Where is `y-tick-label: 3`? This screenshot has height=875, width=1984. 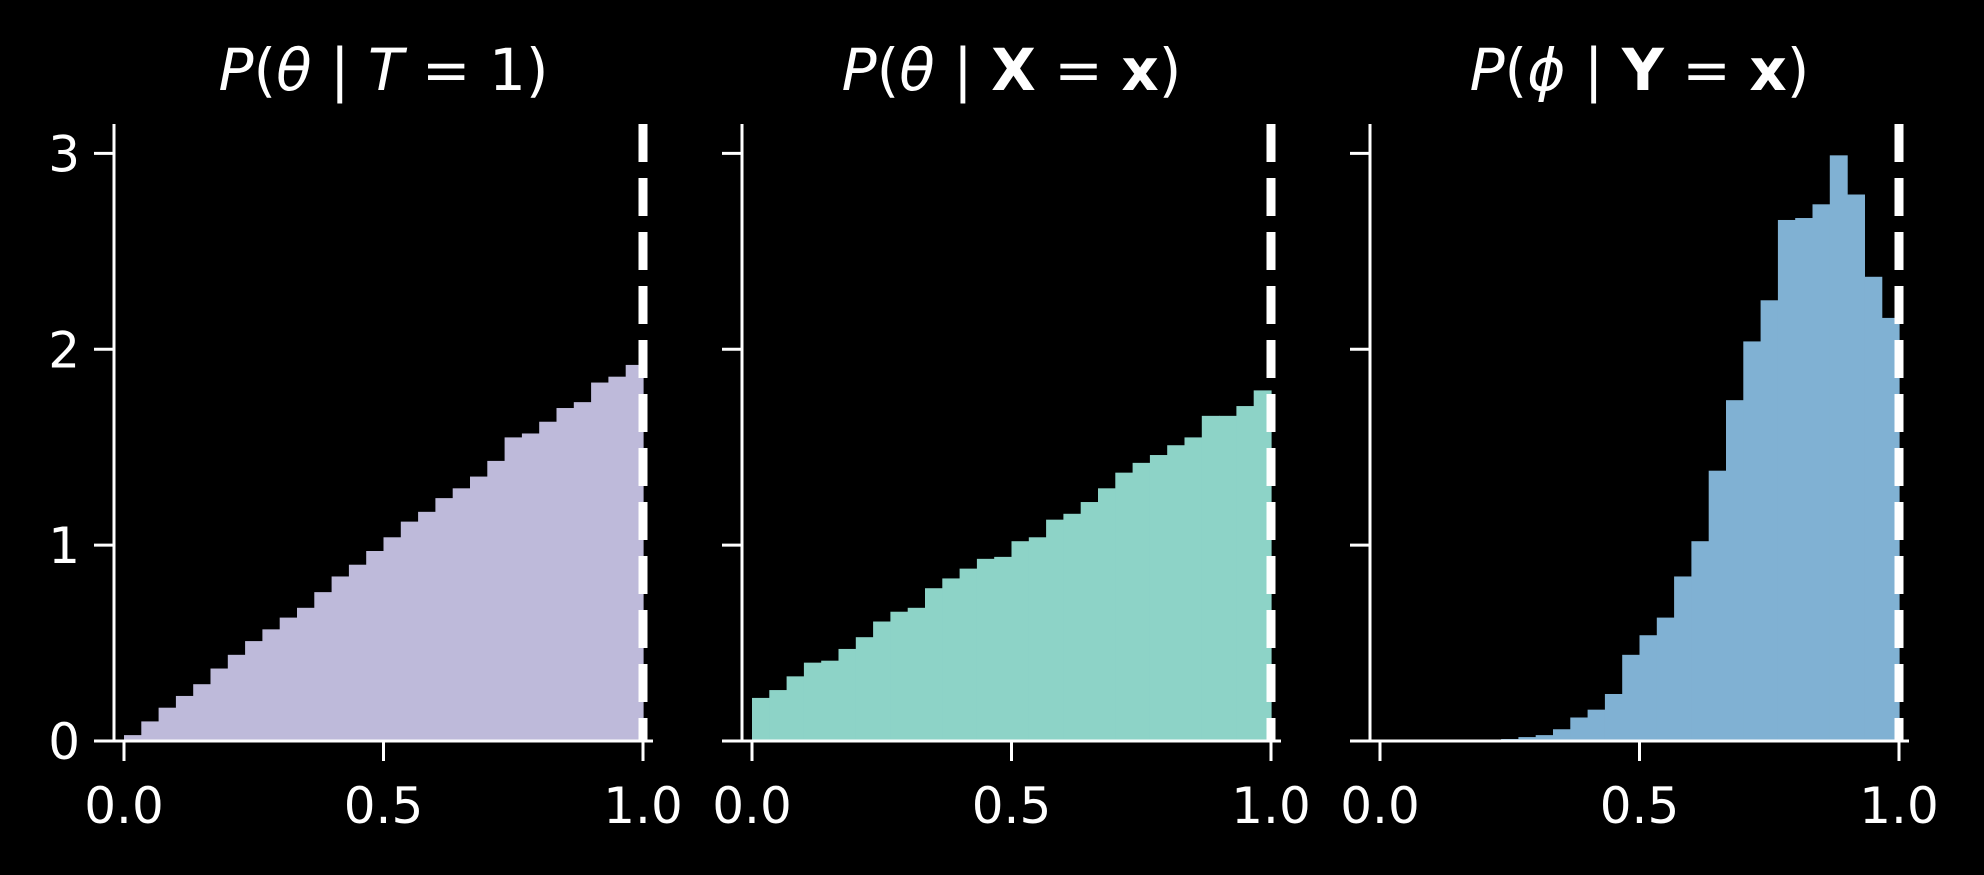 y-tick-label: 3 is located at coordinates (64, 154).